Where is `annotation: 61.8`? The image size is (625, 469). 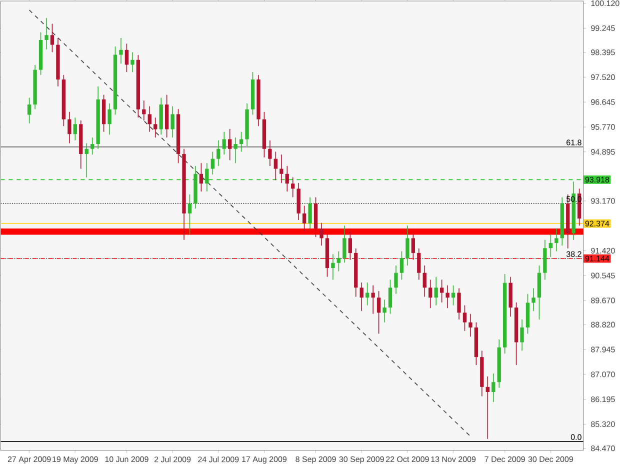 annotation: 61.8 is located at coordinates (574, 143).